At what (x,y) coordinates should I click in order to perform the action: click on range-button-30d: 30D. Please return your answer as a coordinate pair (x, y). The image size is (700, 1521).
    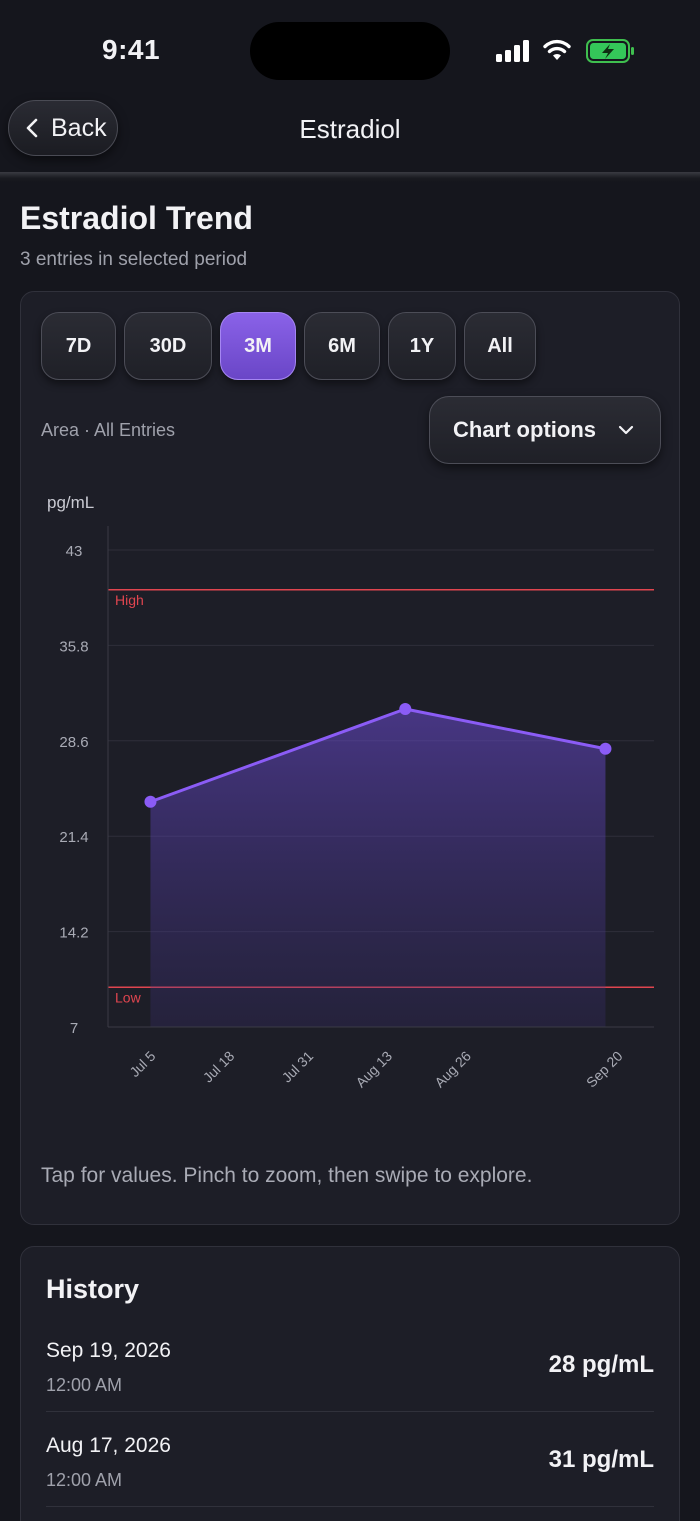
    Looking at the image, I should click on (168, 346).